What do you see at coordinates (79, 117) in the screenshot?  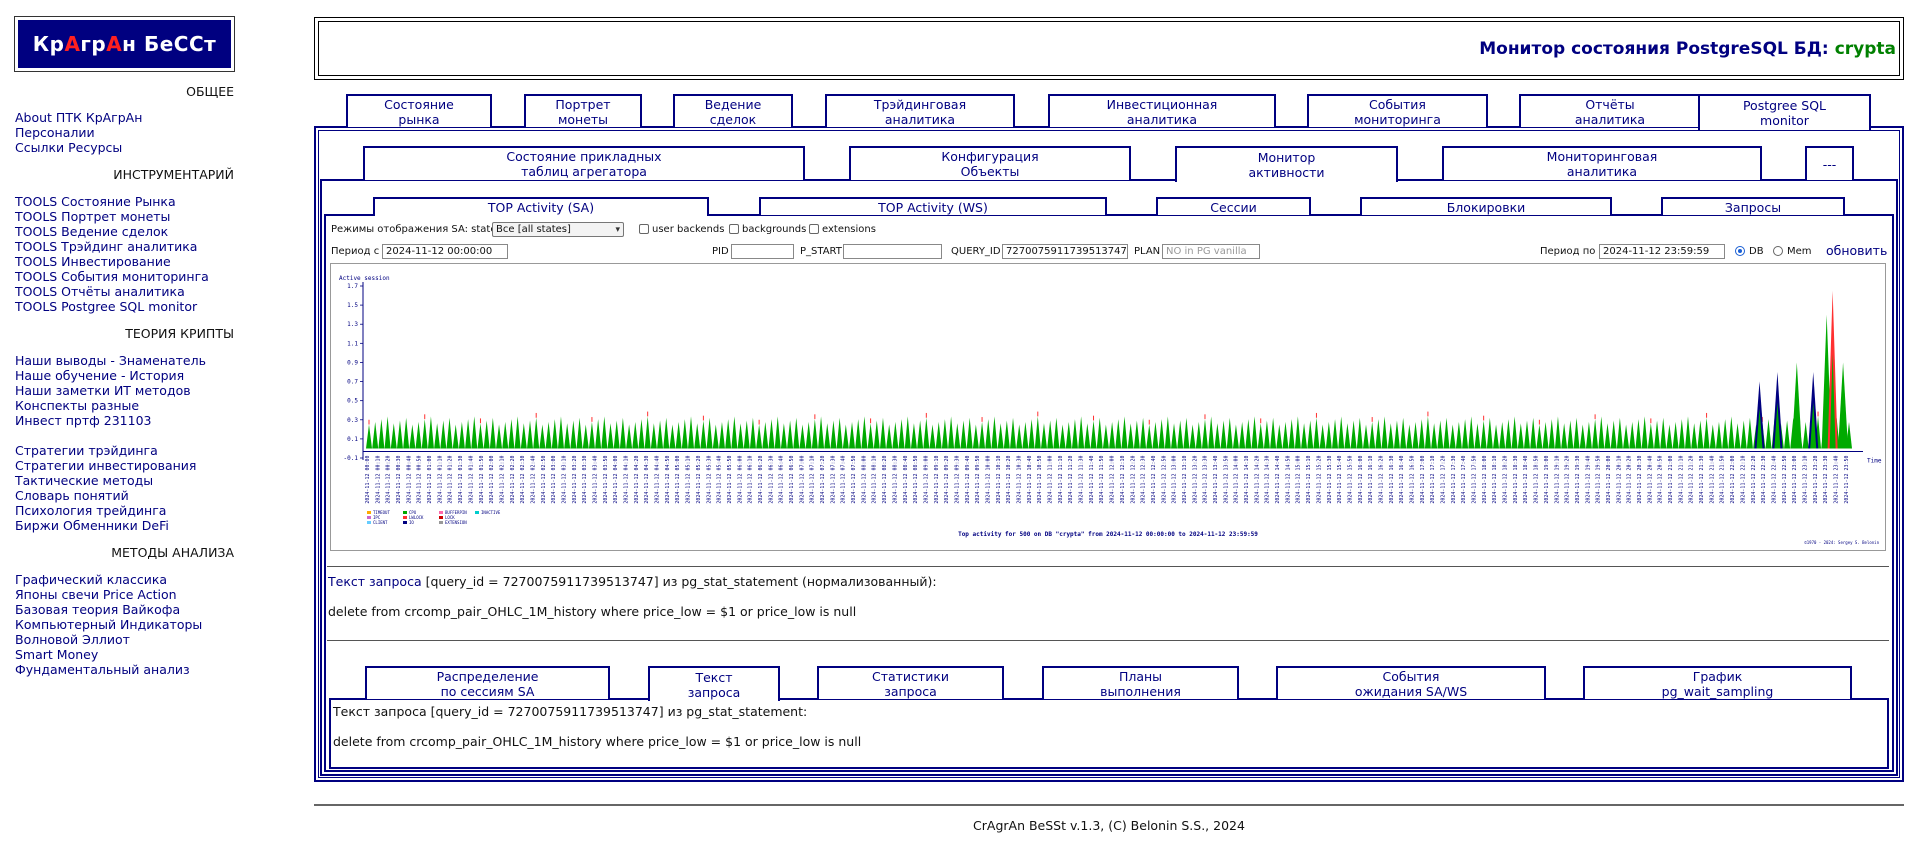 I see `sidebar-link-about: About ПТК КрАгрАн` at bounding box center [79, 117].